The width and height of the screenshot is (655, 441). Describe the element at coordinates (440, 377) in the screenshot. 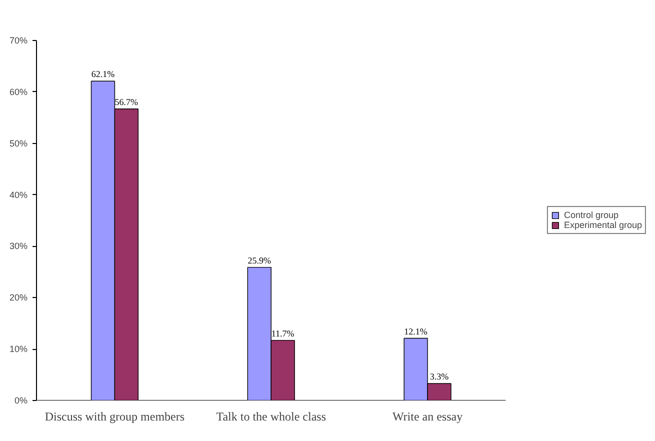

I see `data-label: 3.3%` at that location.